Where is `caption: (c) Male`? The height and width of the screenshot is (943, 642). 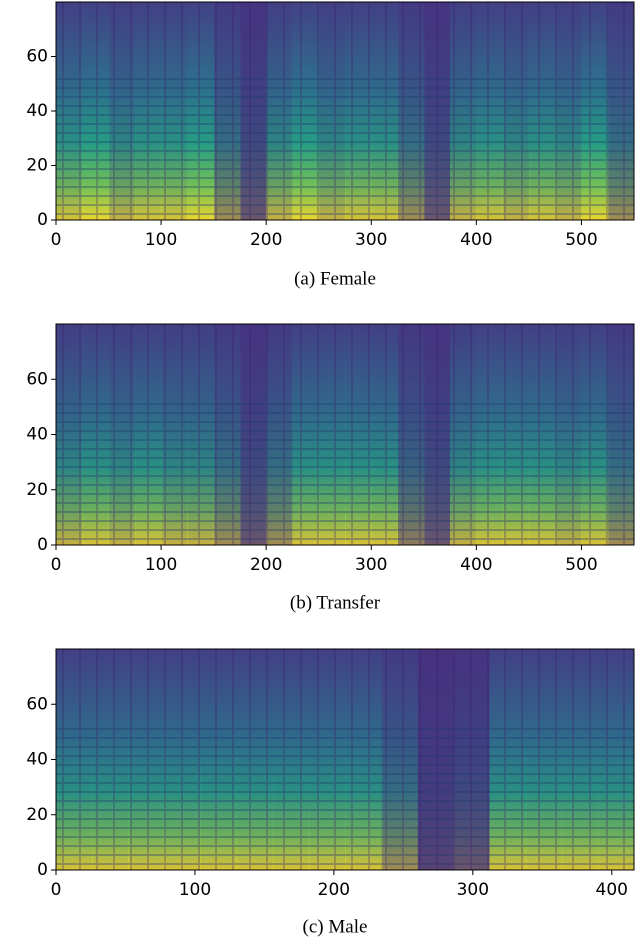
caption: (c) Male is located at coordinates (335, 926).